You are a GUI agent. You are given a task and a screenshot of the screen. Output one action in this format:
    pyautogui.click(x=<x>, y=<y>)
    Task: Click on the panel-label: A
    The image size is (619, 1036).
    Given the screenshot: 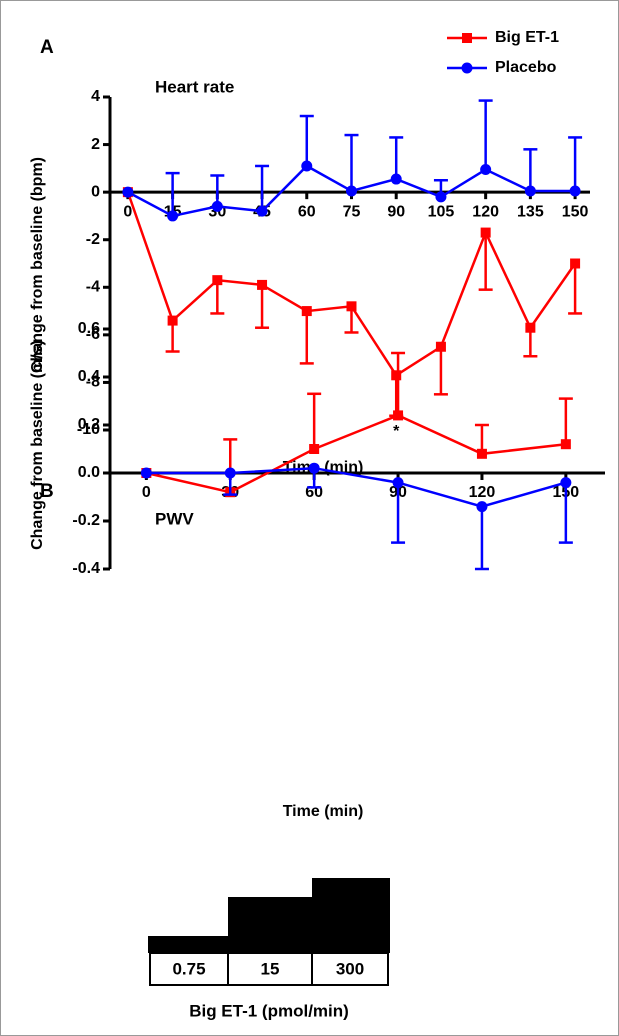 What is the action you would take?
    pyautogui.click(x=47, y=47)
    